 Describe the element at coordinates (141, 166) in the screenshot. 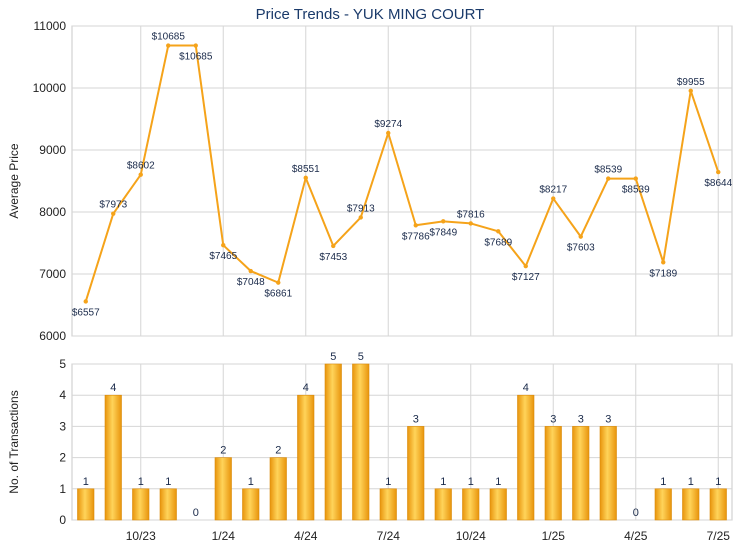

I see `price-data-label: $8602` at that location.